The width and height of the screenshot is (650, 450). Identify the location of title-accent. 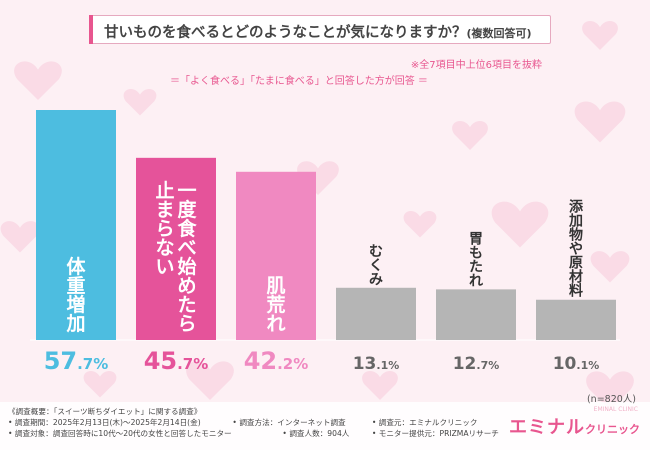
(91, 29).